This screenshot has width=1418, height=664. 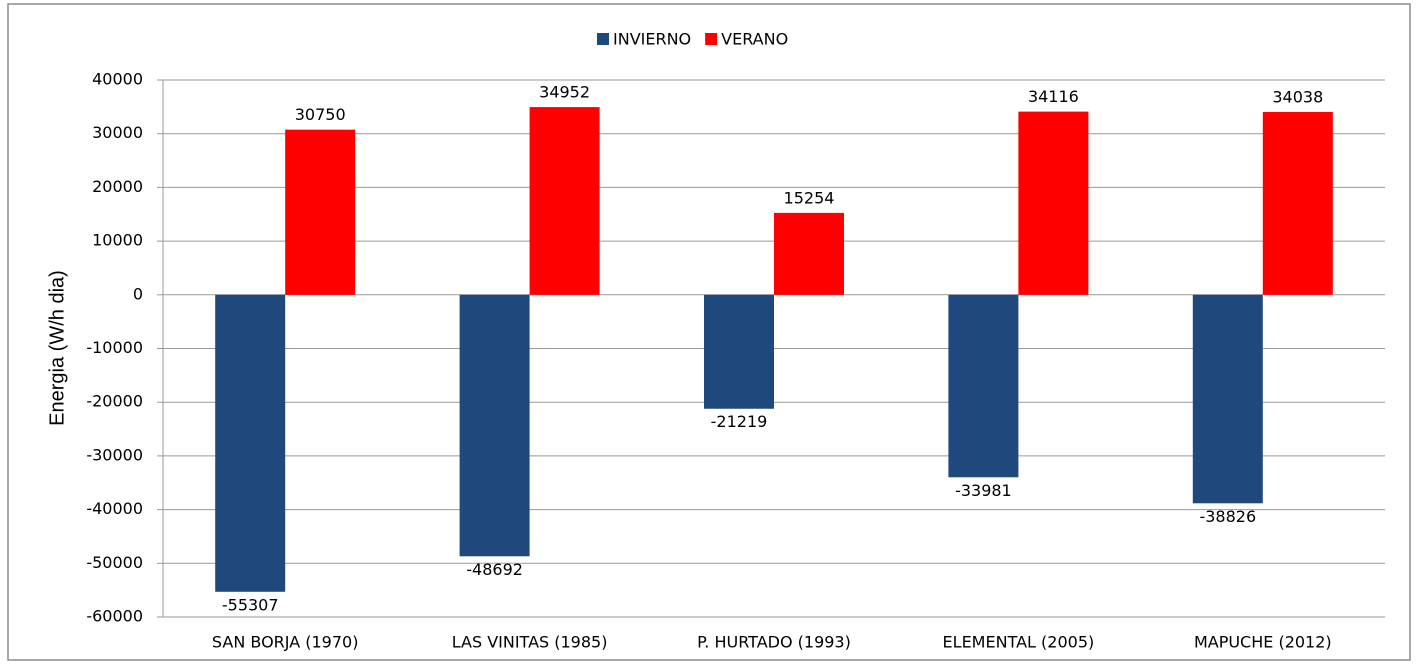 What do you see at coordinates (285, 642) in the screenshot?
I see `x-tick-label: SAN BORJA (1970)` at bounding box center [285, 642].